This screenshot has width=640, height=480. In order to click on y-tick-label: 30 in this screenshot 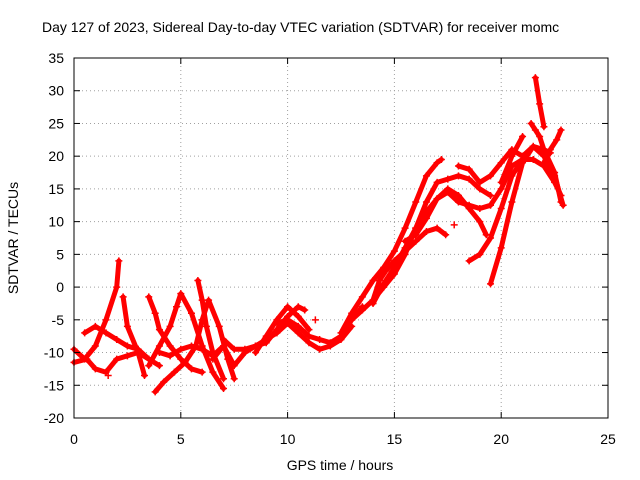, I will do `click(56, 91)`.